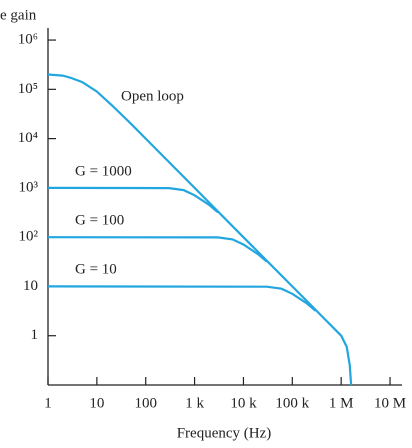 The height and width of the screenshot is (448, 412). I want to click on y-tick-label: 10³, so click(29, 187).